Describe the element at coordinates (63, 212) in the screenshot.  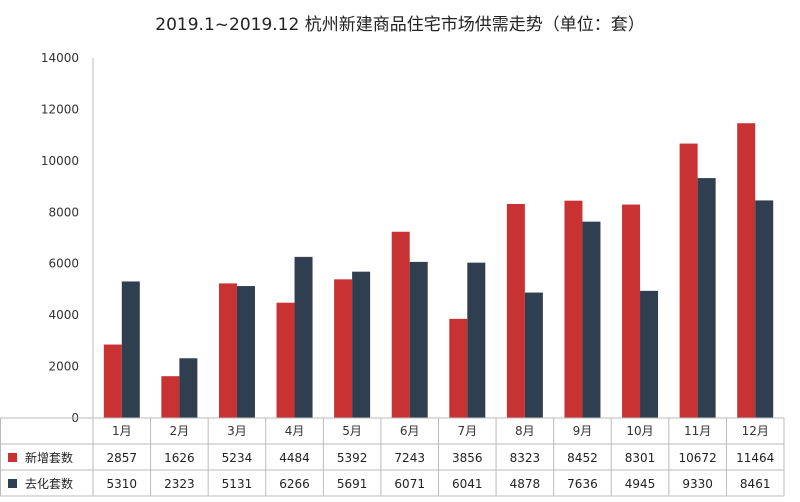
I see `y-tick-label: 8000` at that location.